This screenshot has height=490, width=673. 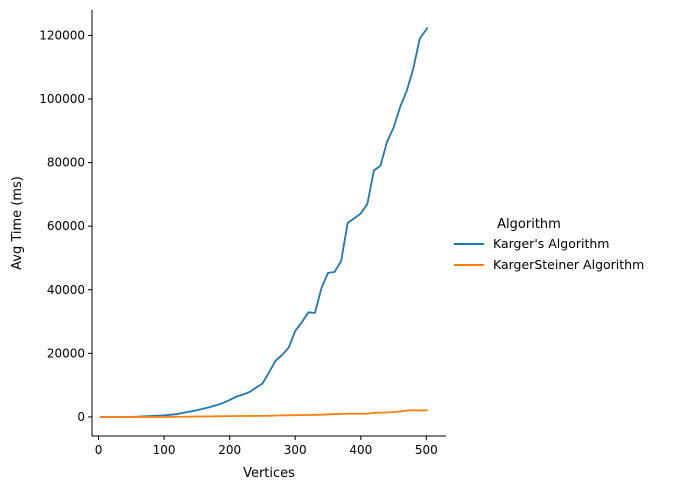 I want to click on y-tick-label: 0, so click(x=81, y=417).